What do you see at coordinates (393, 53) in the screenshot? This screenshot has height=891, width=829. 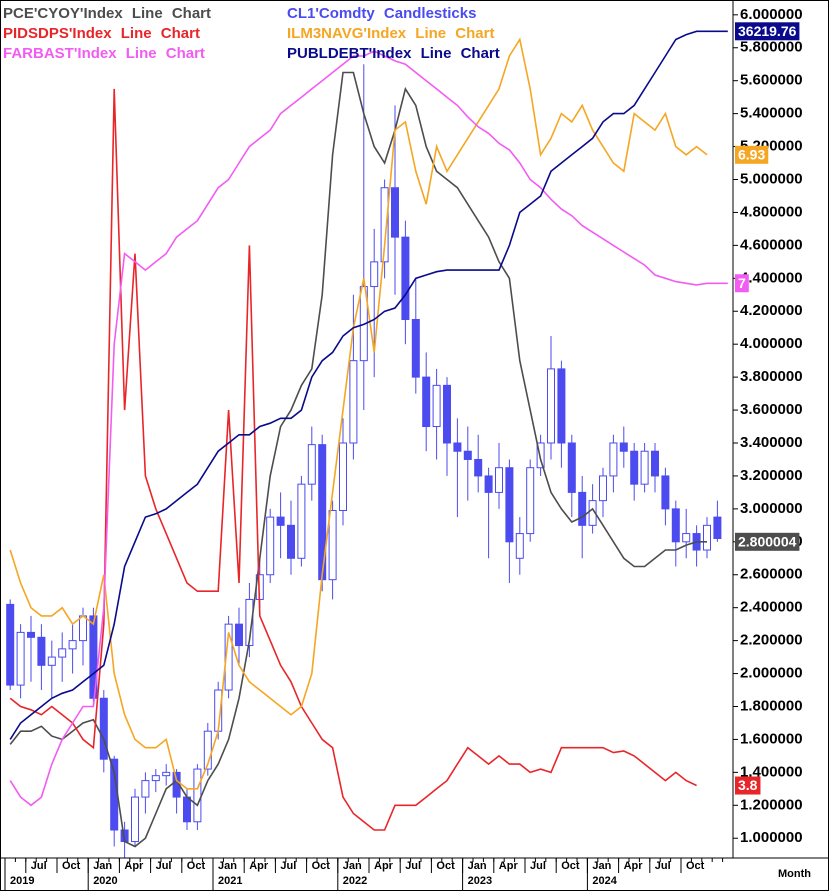 I see `legend-entry: PUBLDEBT'Index Line Chart` at bounding box center [393, 53].